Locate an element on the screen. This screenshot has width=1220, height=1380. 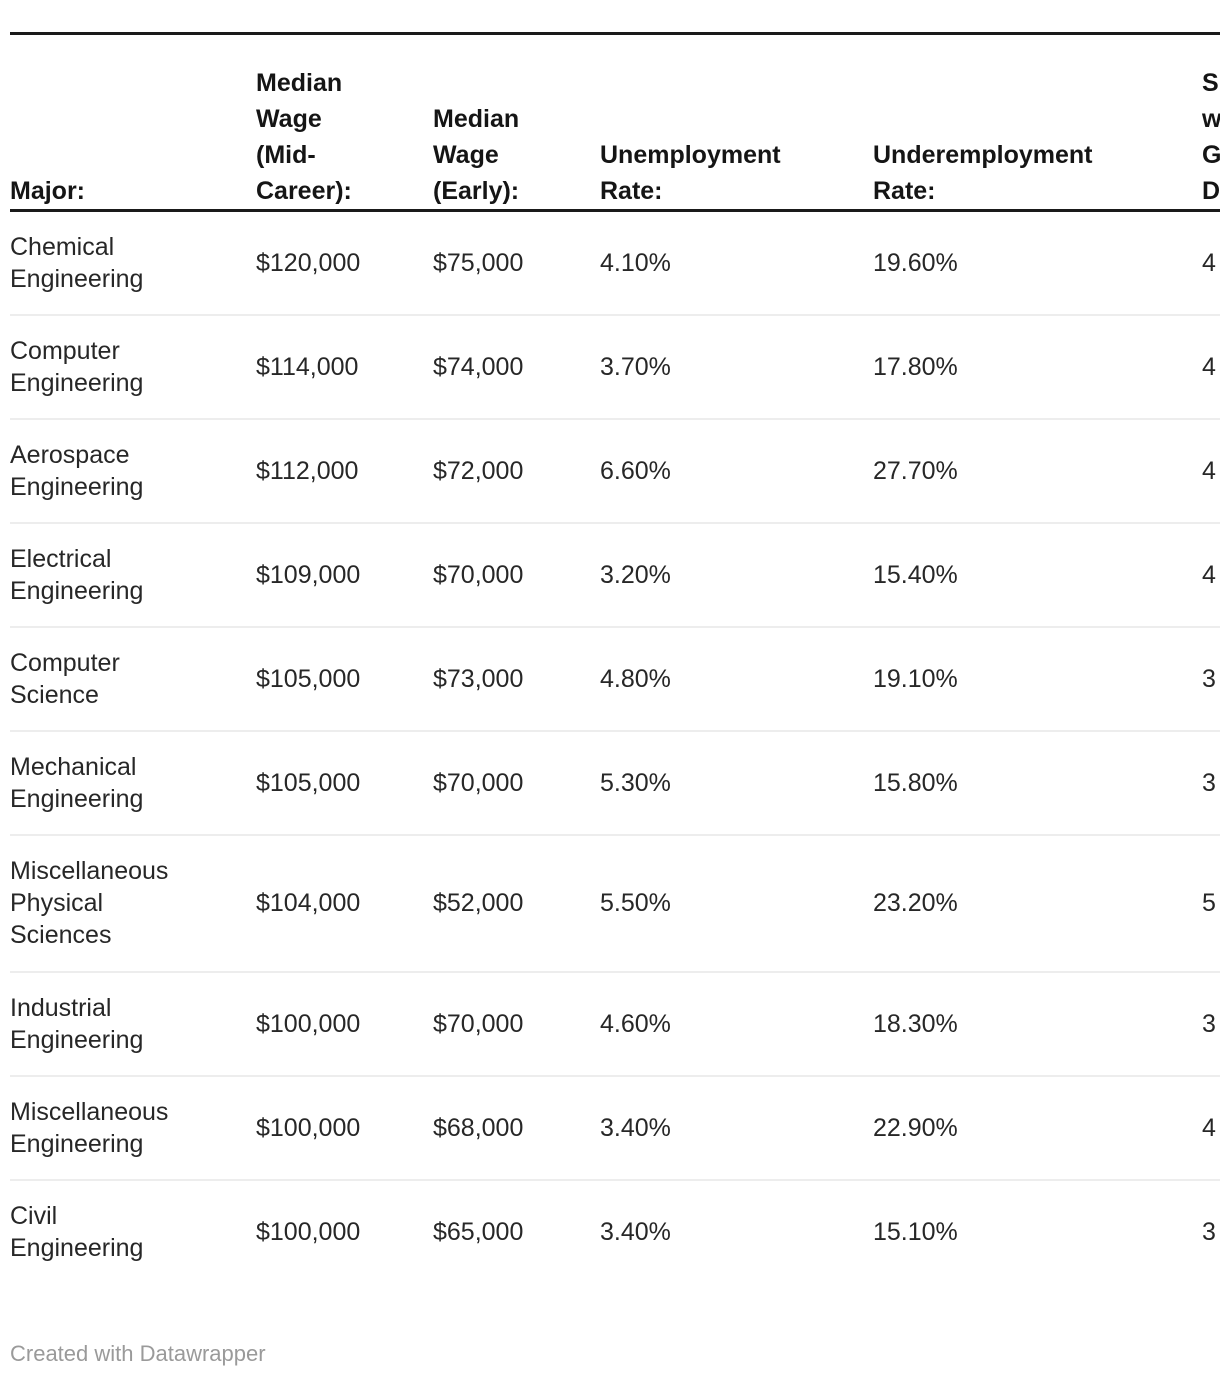
col-header-share-with-graduate-degree-clipped: S w G D is located at coordinates (1211, 137).